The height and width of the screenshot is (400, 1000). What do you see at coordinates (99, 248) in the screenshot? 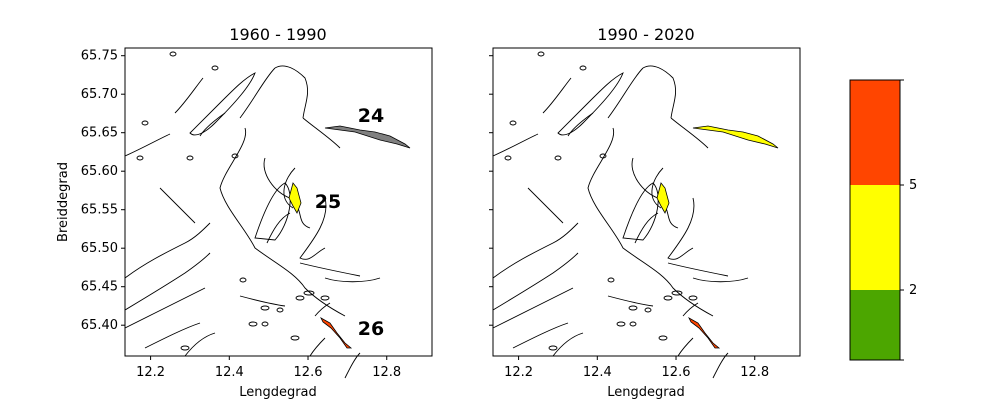
I see `y-tick-label: 65.50` at bounding box center [99, 248].